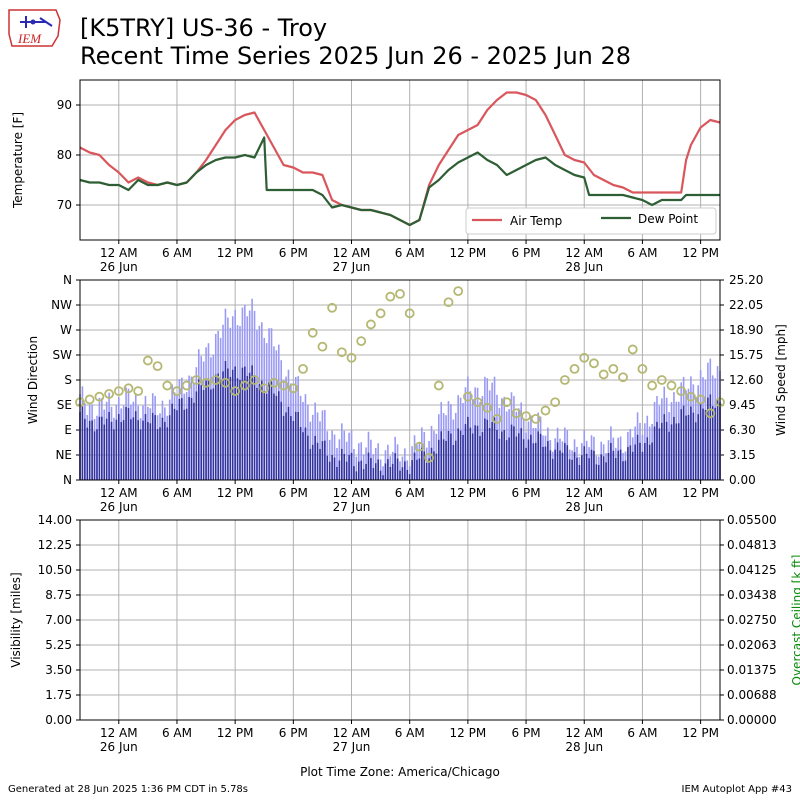  I want to click on x-axis-label: Plot Time Zone: America/Chicago, so click(400, 772).